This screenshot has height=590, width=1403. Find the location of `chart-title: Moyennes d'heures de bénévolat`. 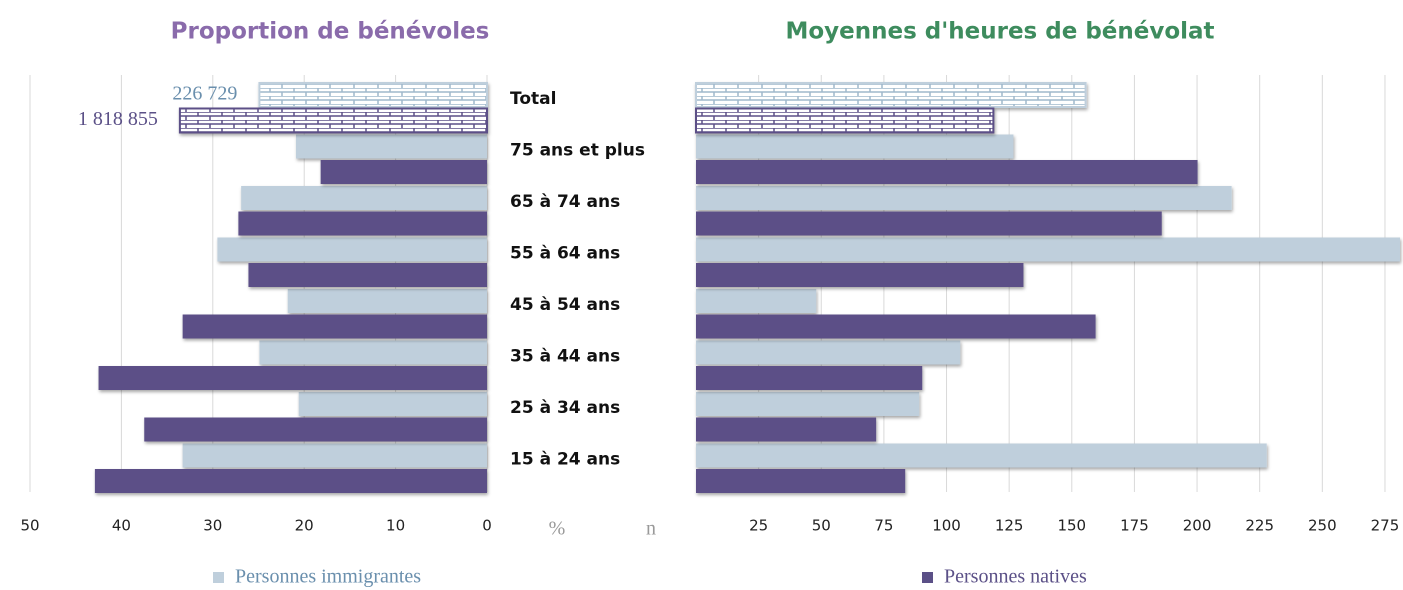

chart-title: Moyennes d'heures de bénévolat is located at coordinates (999, 32).